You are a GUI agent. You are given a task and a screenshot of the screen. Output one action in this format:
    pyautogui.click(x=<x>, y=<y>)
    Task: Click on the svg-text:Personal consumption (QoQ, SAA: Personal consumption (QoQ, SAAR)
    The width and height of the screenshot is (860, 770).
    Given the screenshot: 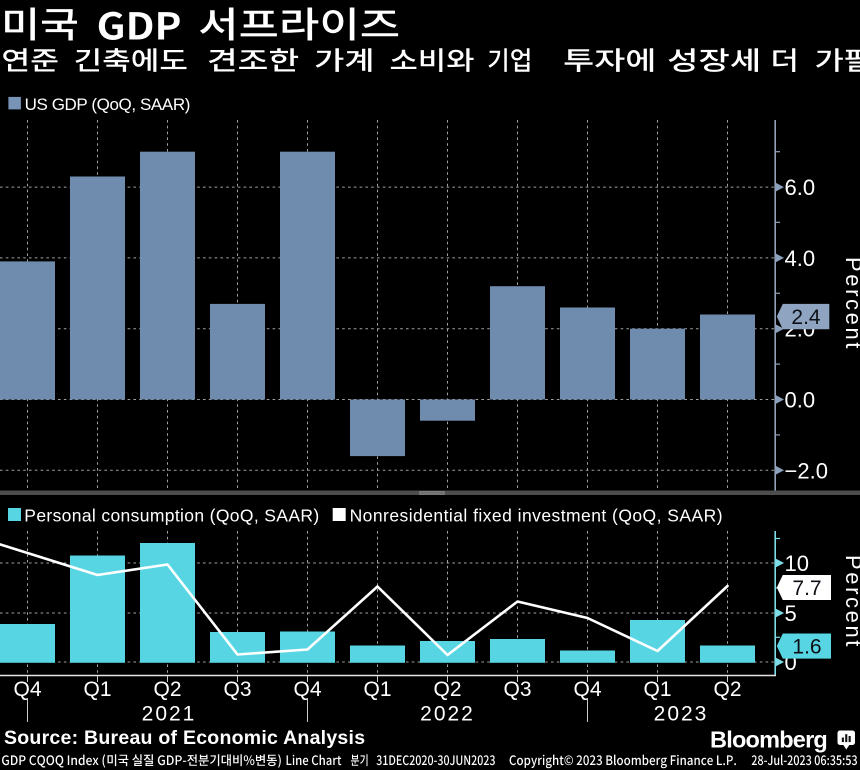 What is the action you would take?
    pyautogui.click(x=171, y=515)
    